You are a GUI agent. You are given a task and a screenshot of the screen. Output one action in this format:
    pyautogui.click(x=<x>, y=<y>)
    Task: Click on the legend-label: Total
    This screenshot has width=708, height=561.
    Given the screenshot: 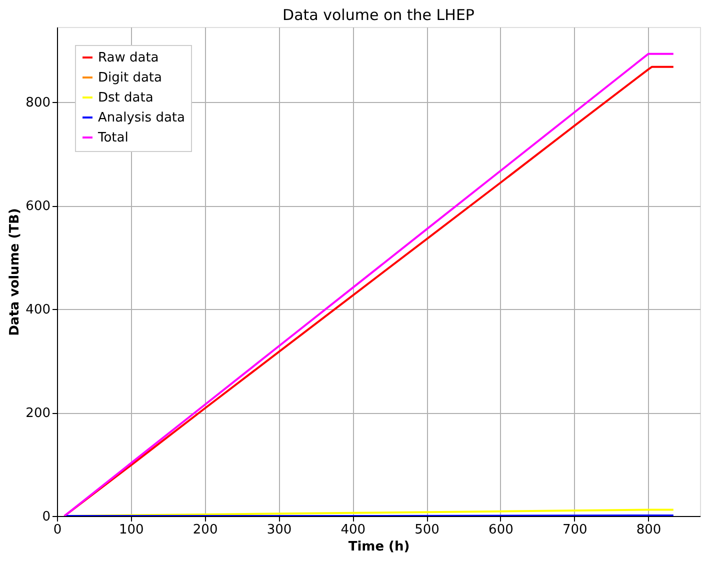 What is the action you would take?
    pyautogui.click(x=112, y=138)
    